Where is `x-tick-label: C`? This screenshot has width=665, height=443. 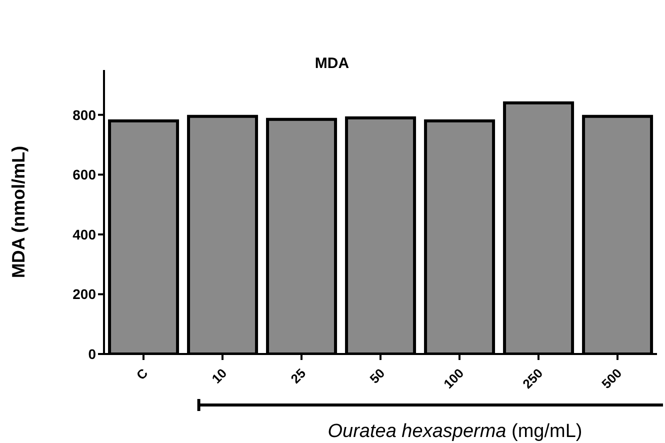 x-tick-label: C is located at coordinates (142, 374).